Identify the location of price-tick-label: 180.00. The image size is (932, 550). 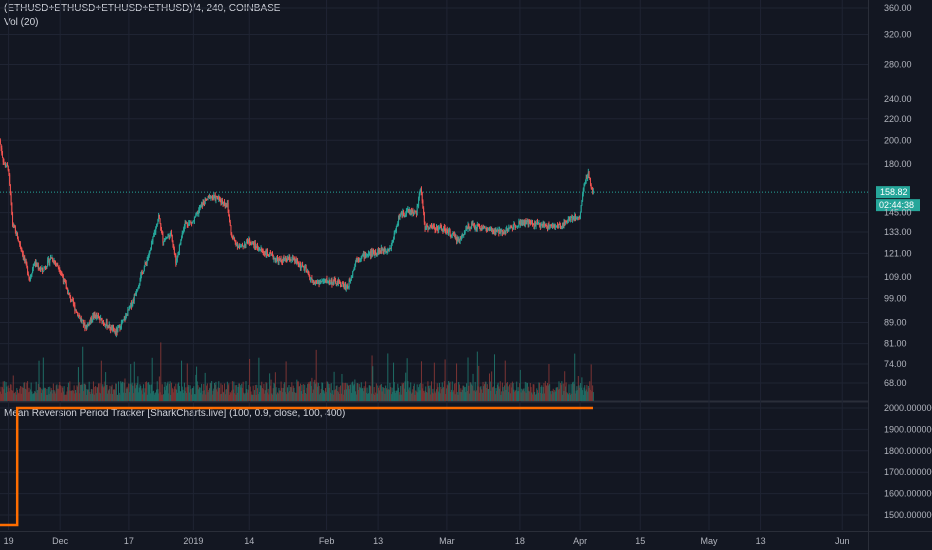
(898, 164).